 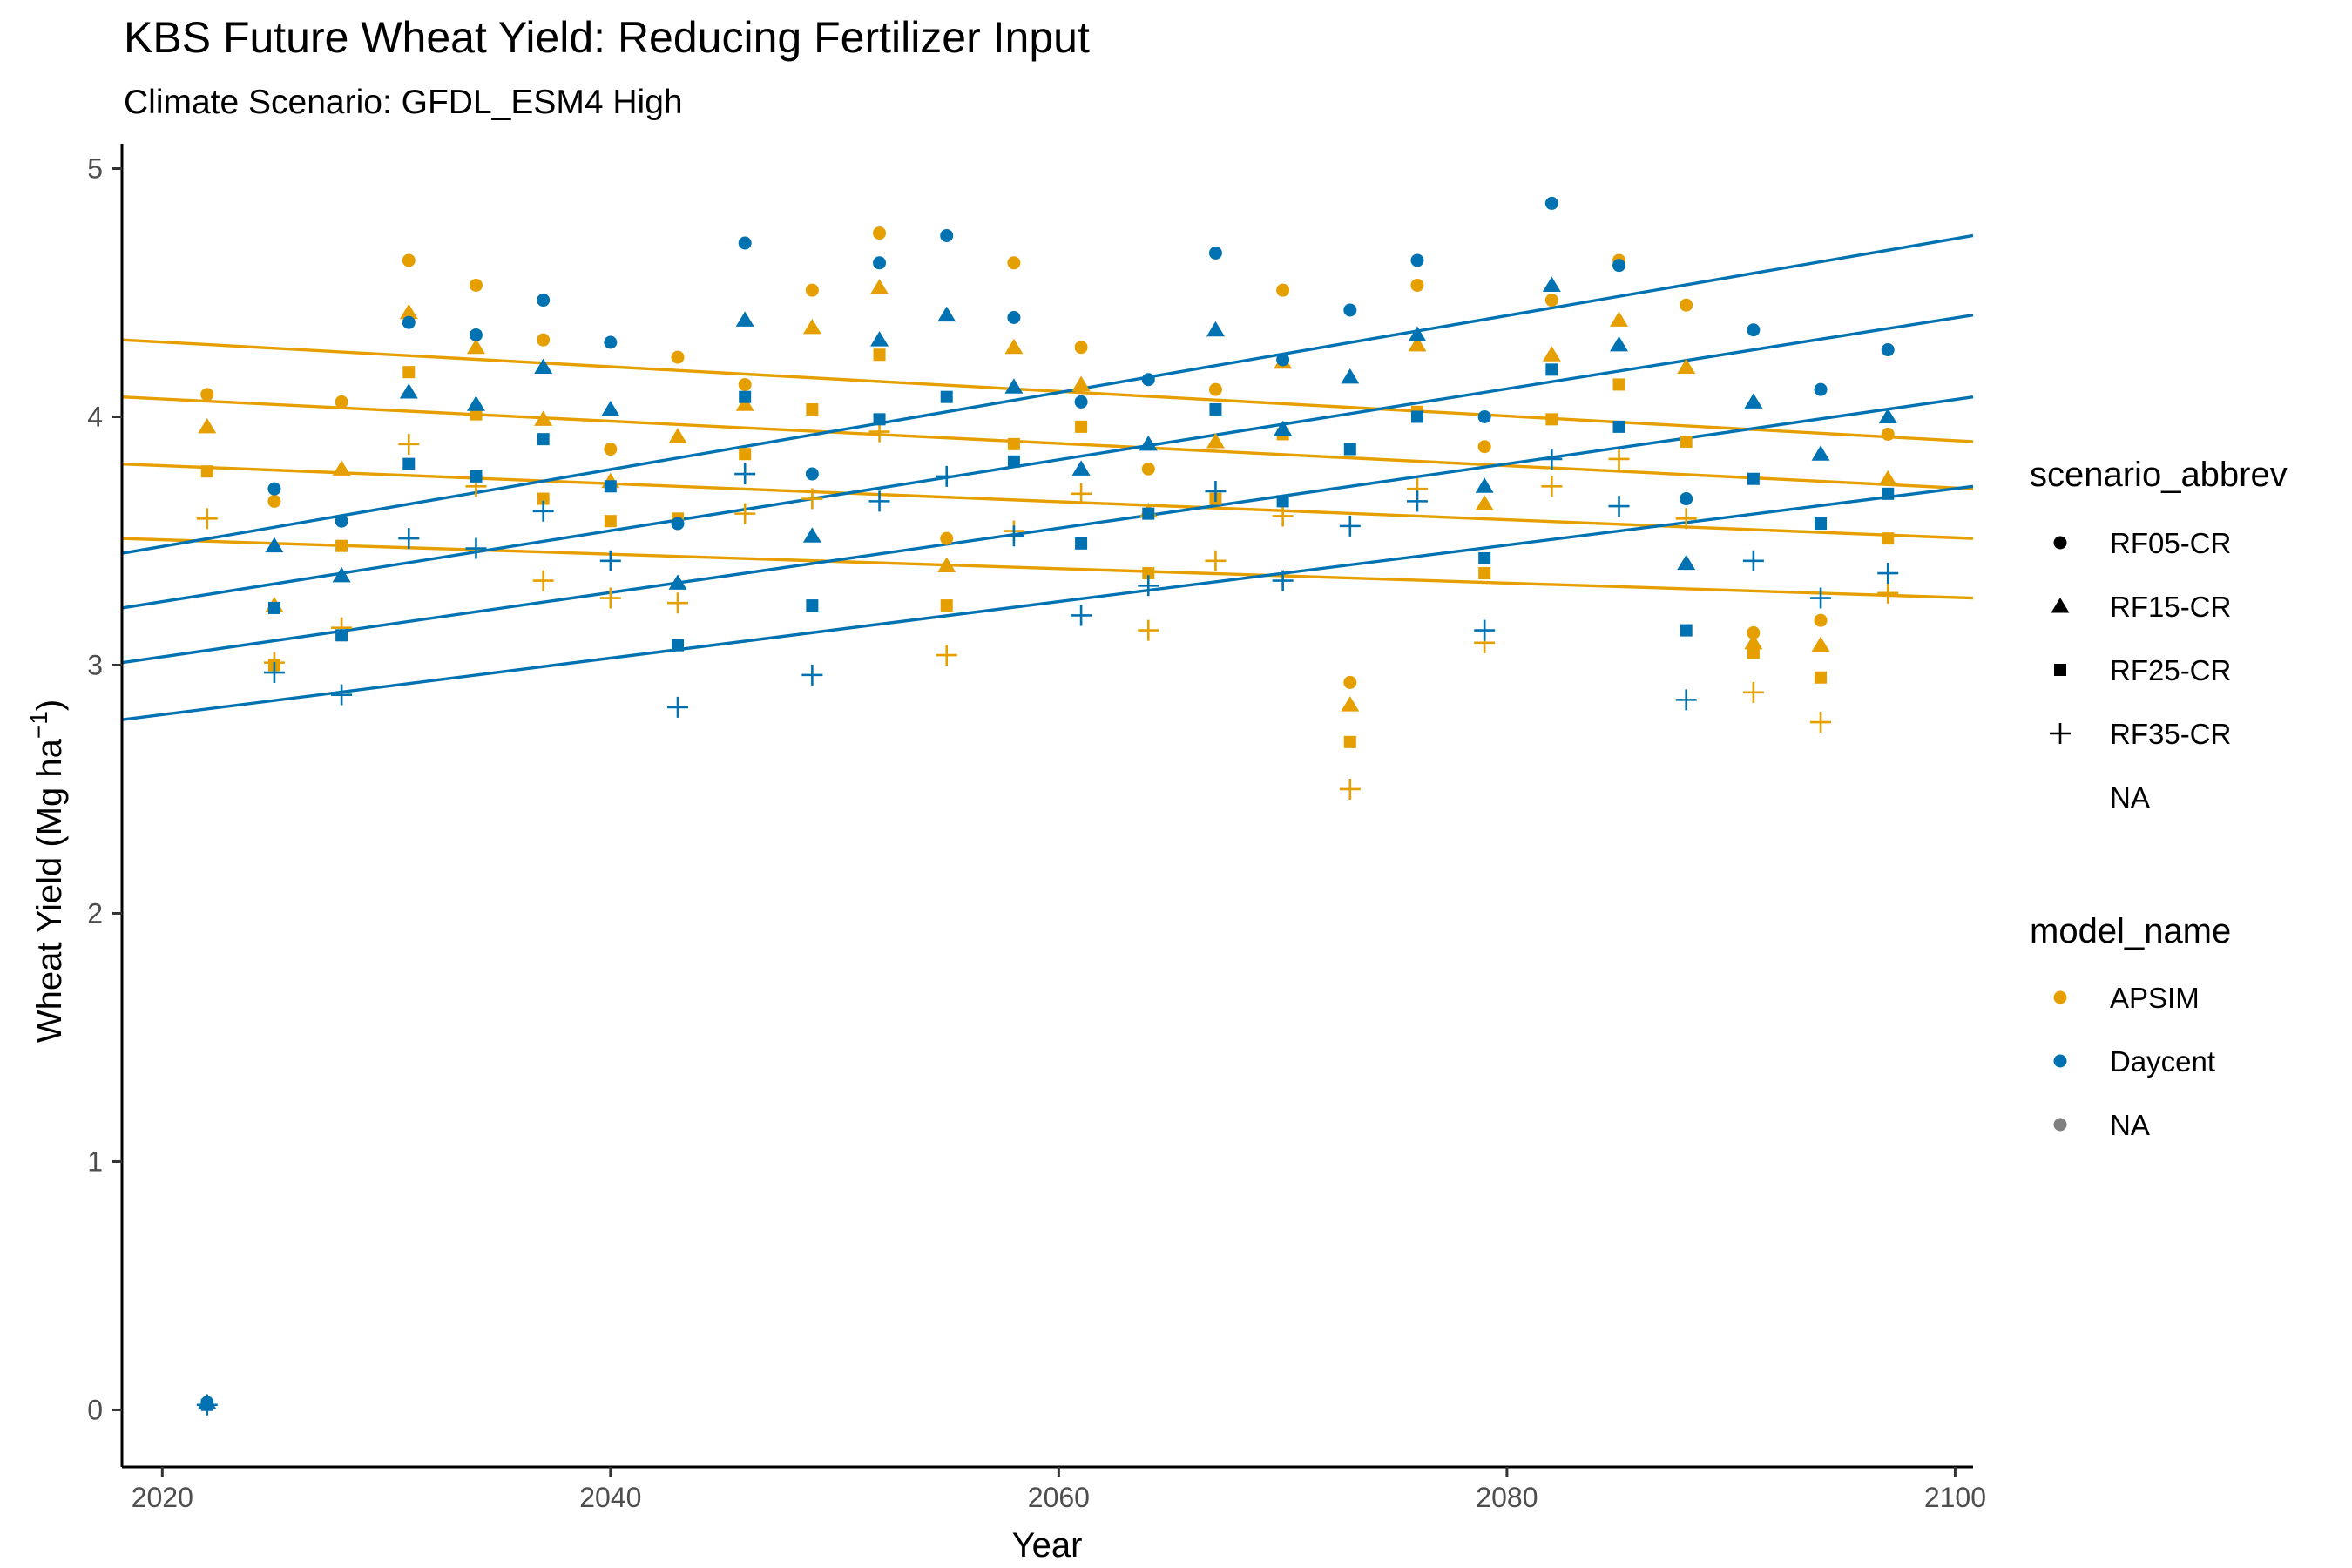 What do you see at coordinates (2060, 997) in the screenshot?
I see `legend-key-apsim` at bounding box center [2060, 997].